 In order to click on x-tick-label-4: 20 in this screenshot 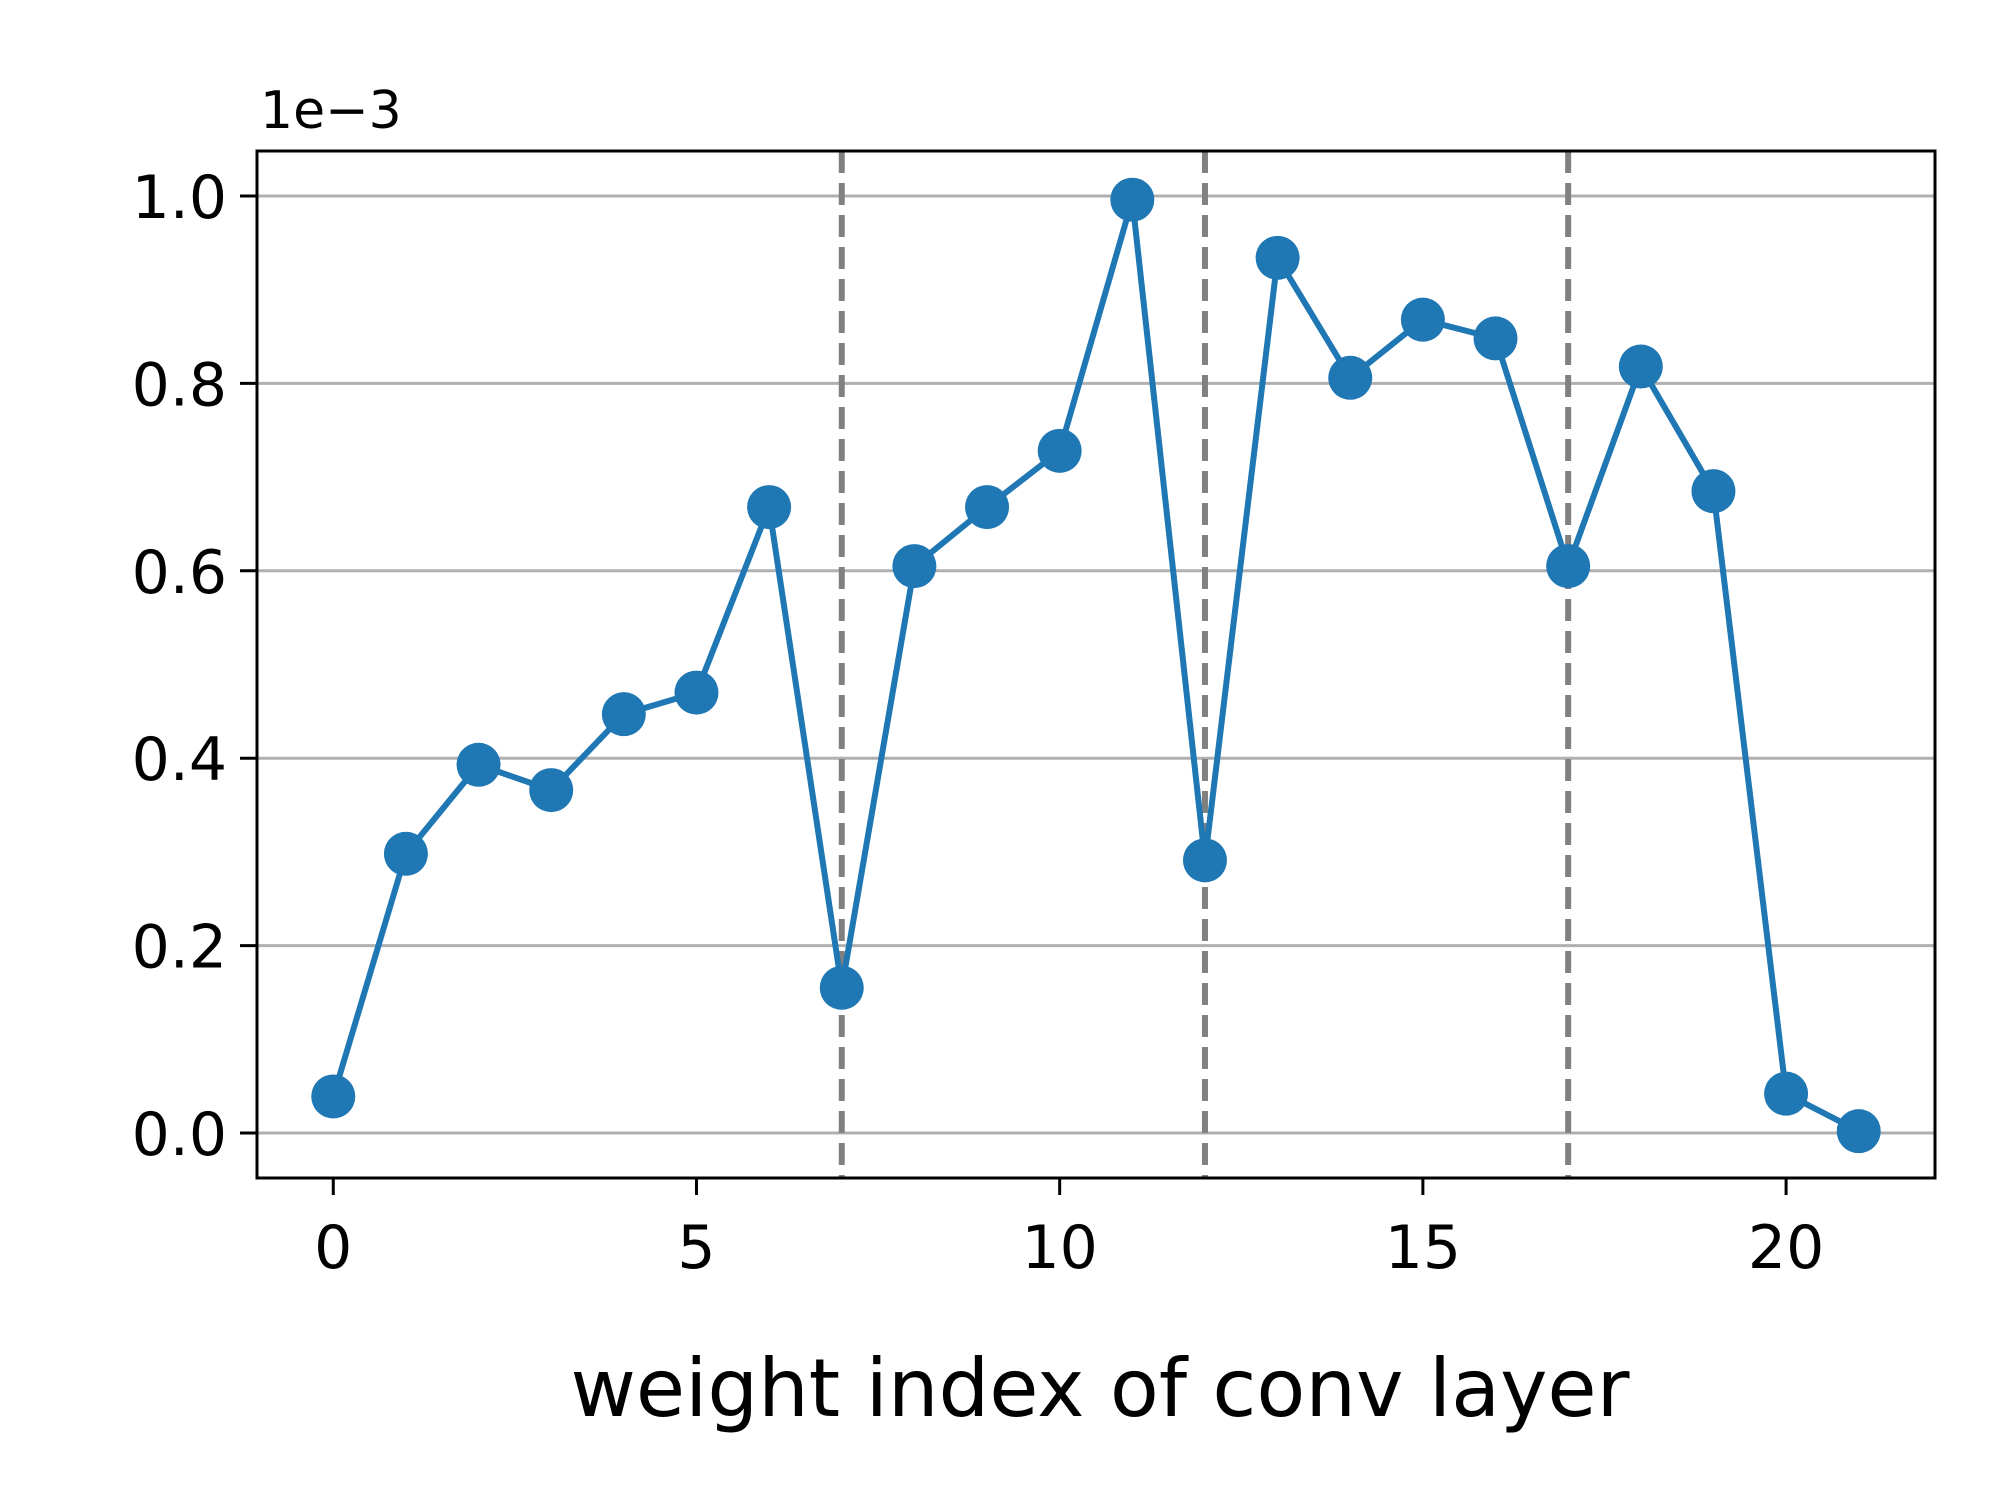, I will do `click(1786, 1248)`.